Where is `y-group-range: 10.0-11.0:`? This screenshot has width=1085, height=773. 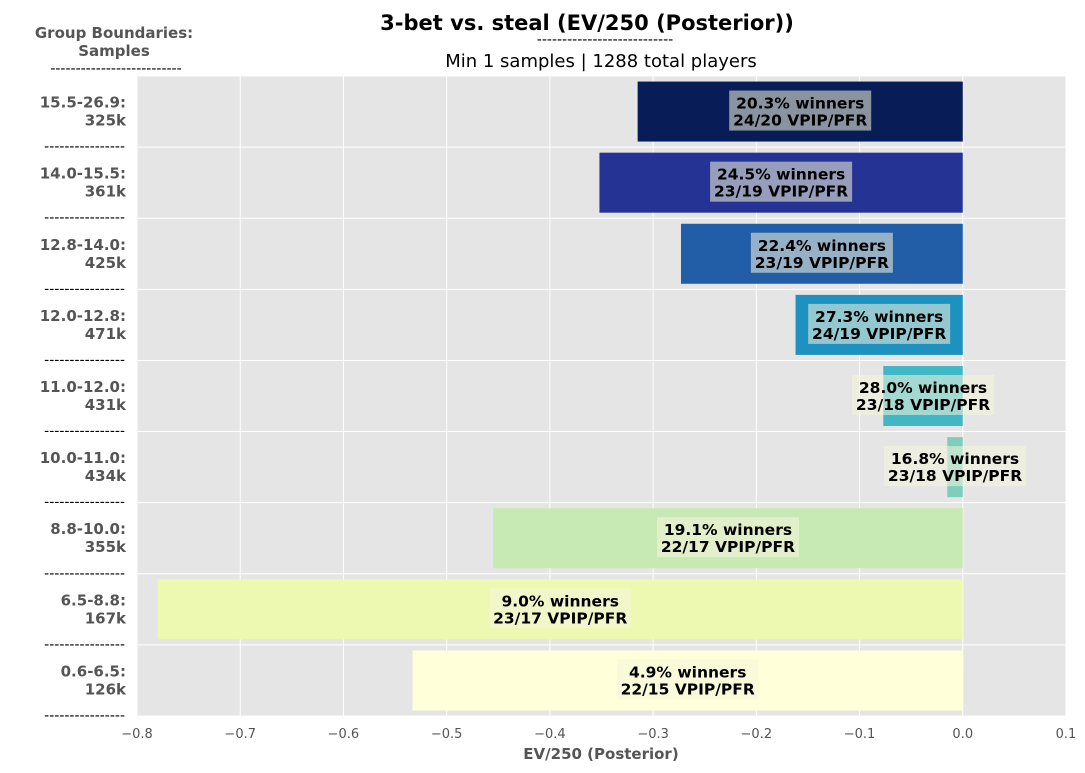
y-group-range: 10.0-11.0: is located at coordinates (83, 458).